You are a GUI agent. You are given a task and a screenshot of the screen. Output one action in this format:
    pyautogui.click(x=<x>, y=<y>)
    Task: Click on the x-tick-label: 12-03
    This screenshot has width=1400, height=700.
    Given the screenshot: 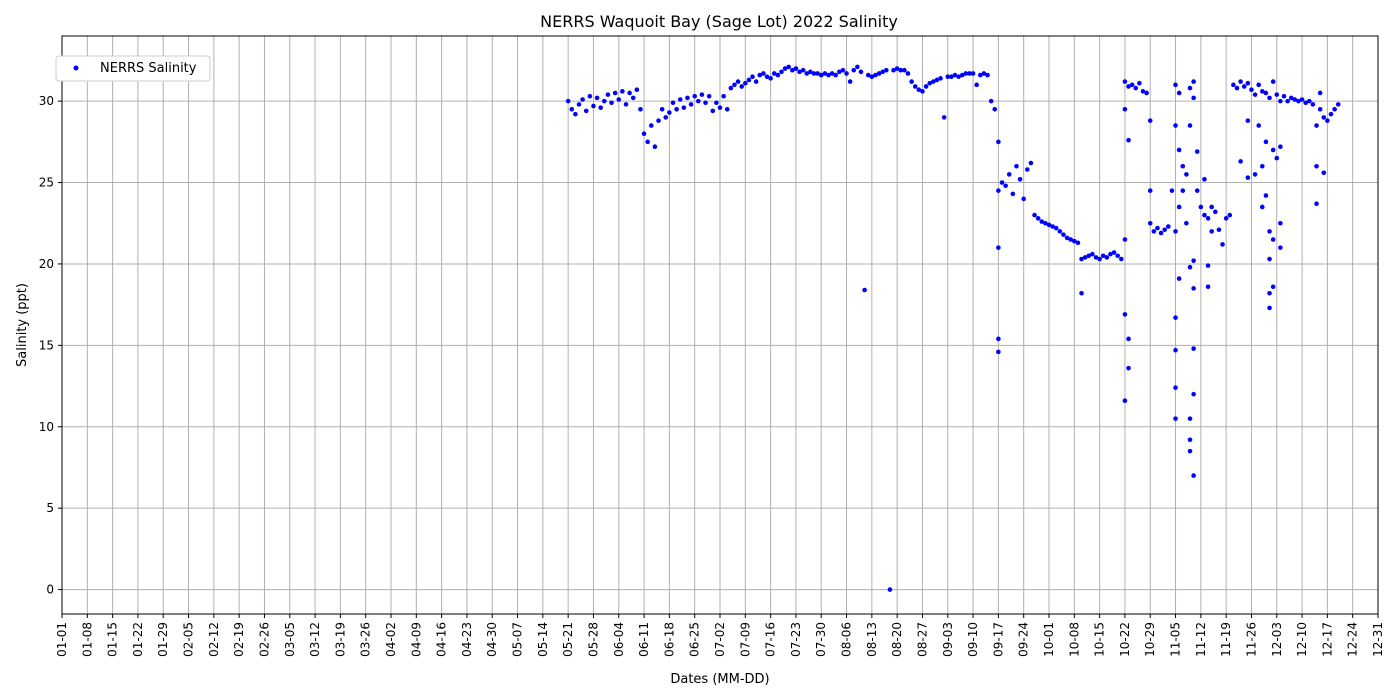 What is the action you would take?
    pyautogui.click(x=1277, y=639)
    